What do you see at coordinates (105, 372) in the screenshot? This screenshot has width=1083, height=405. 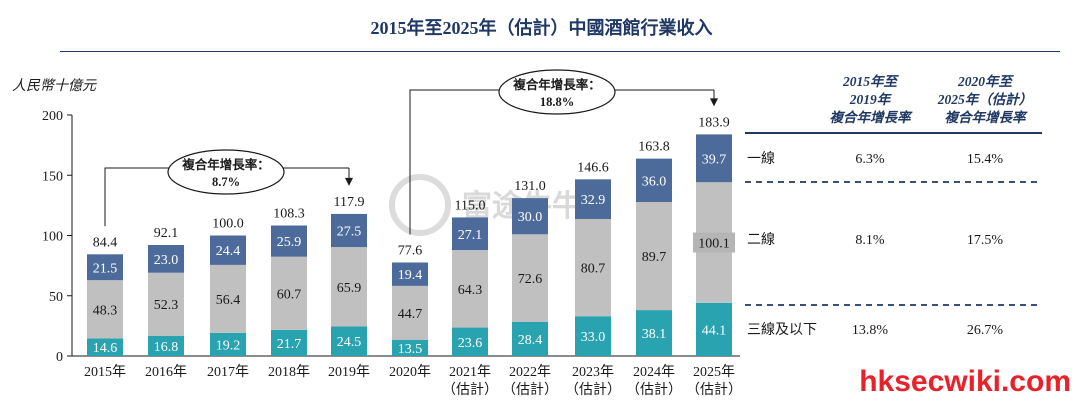 I see `x-tick-label: 2015年` at bounding box center [105, 372].